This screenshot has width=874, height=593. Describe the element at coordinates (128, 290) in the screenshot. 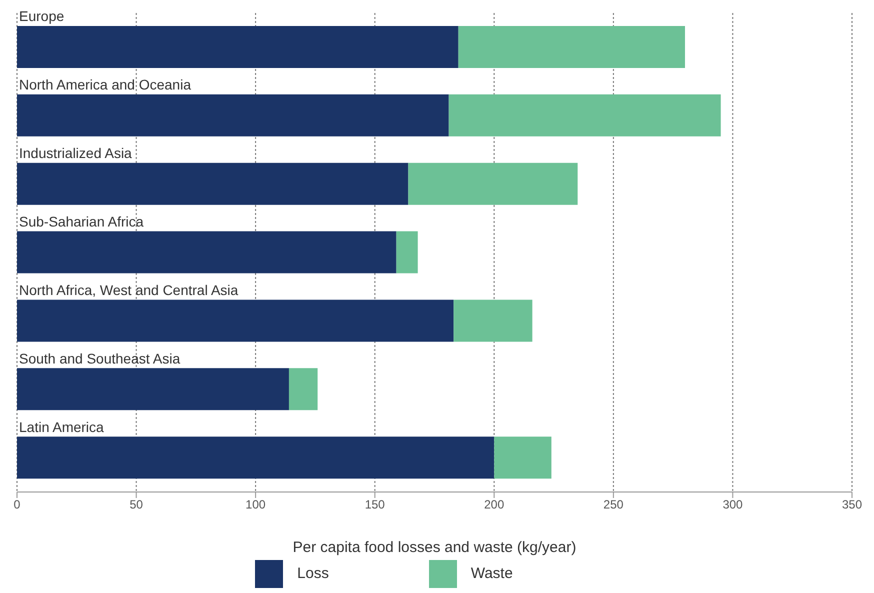

I see `y-tick-label: North Africa, West and Central Asia` at that location.